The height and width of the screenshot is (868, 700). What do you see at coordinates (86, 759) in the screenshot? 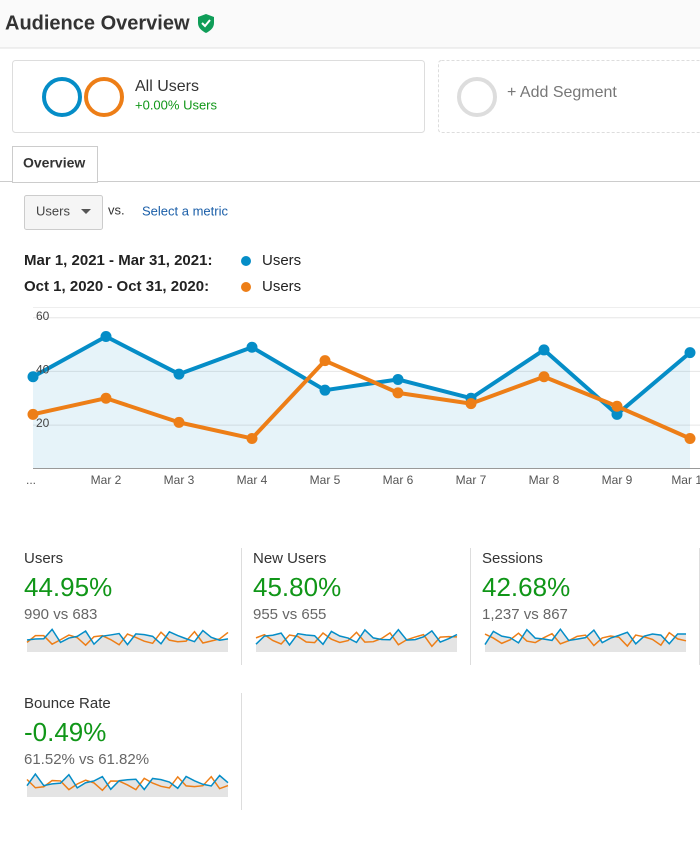
I see `card-compare: 61.52% vs 61.82%` at bounding box center [86, 759].